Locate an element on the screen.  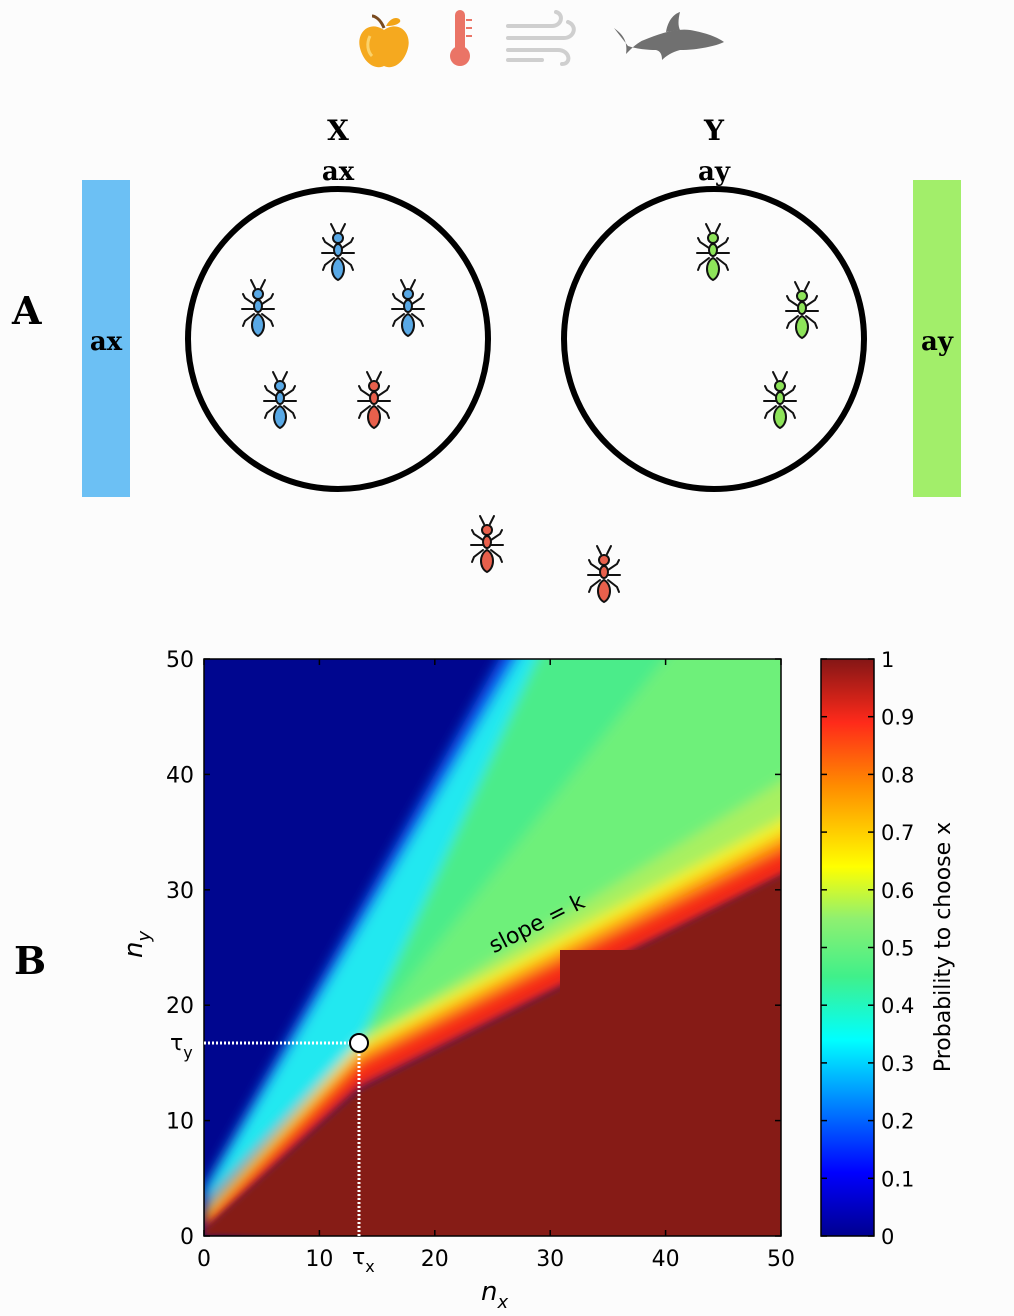
tau-y-label: τy is located at coordinates (181, 1046).